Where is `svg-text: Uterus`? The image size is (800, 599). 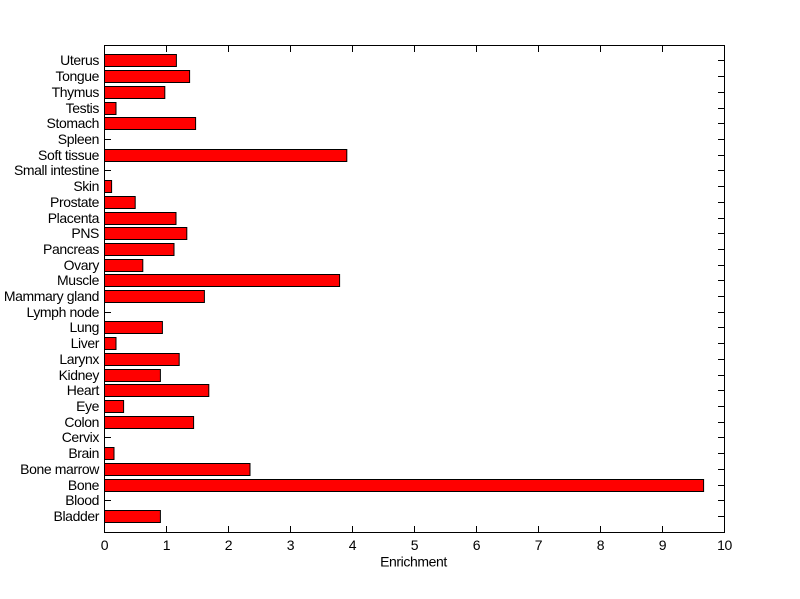
svg-text: Uterus is located at coordinates (79, 60).